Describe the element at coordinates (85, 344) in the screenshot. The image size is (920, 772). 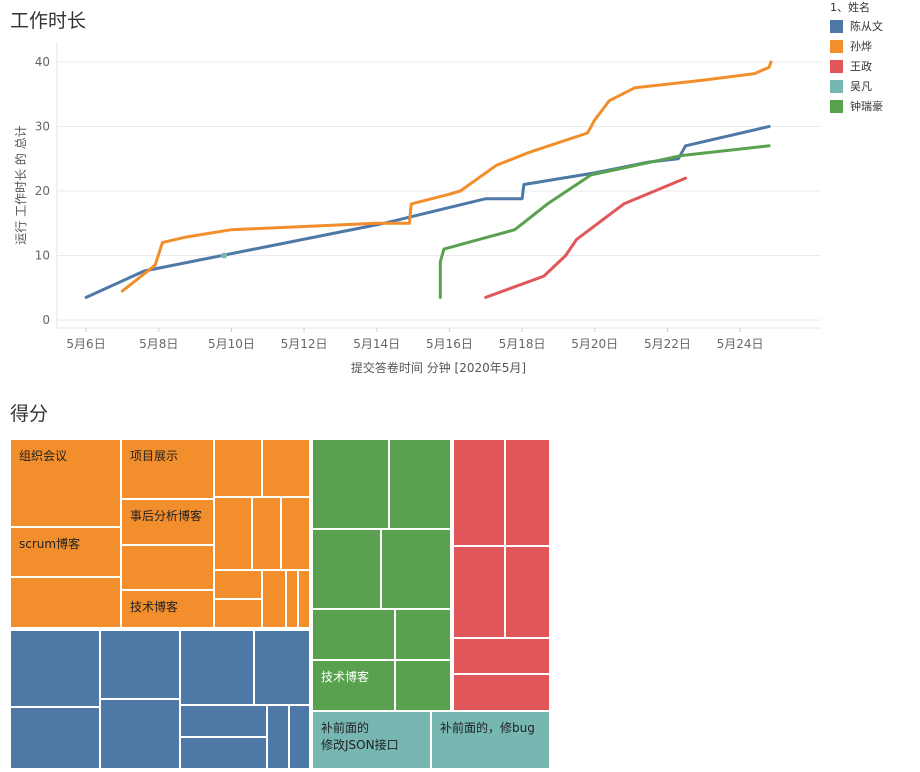
I see `x-tick-label: 5月6日` at that location.